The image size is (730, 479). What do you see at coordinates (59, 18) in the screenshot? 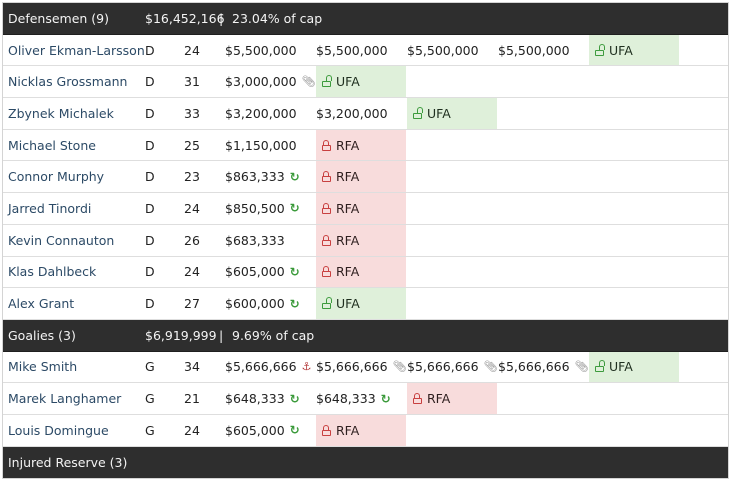
I see `section-title: Defensemen (9)` at bounding box center [59, 18].